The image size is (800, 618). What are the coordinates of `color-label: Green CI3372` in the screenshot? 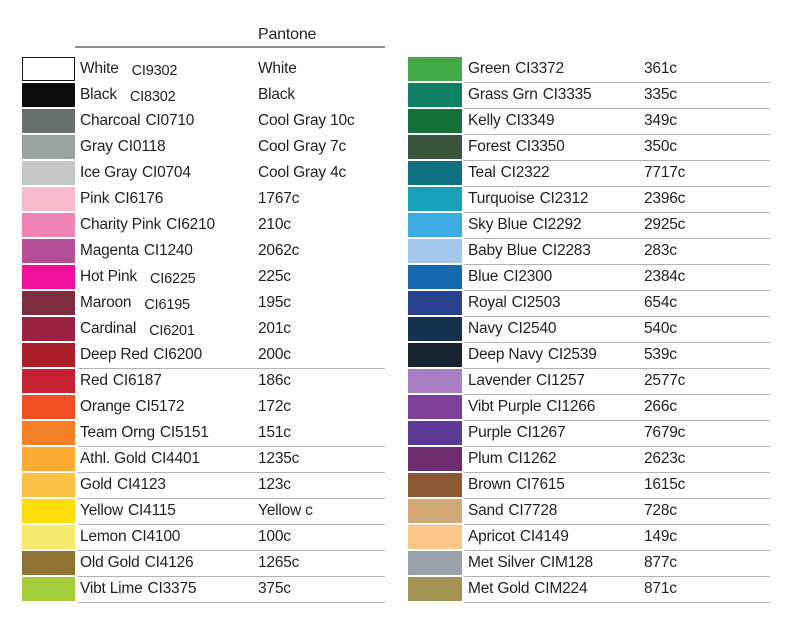 It's located at (516, 69).